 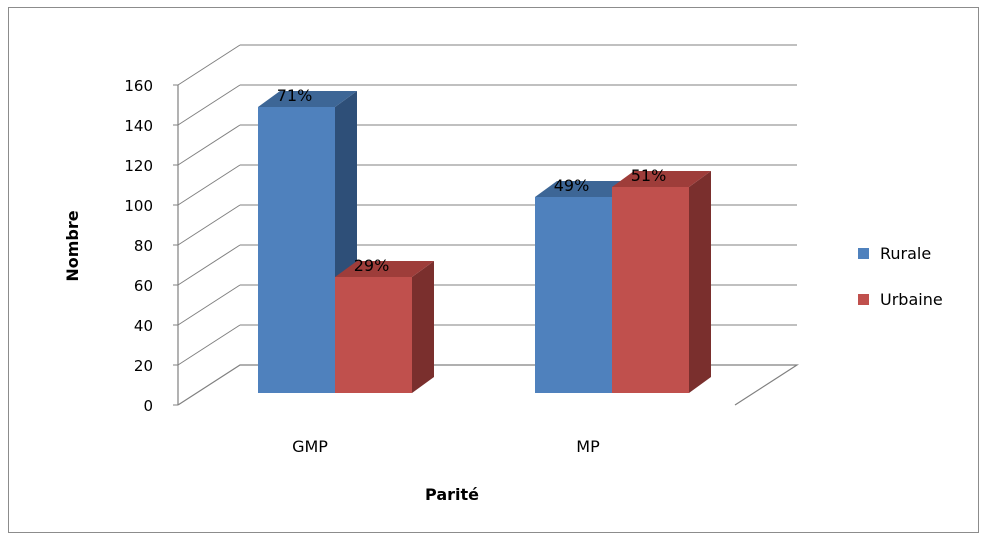 I want to click on y-axis-title: Nombre, so click(x=72, y=245).